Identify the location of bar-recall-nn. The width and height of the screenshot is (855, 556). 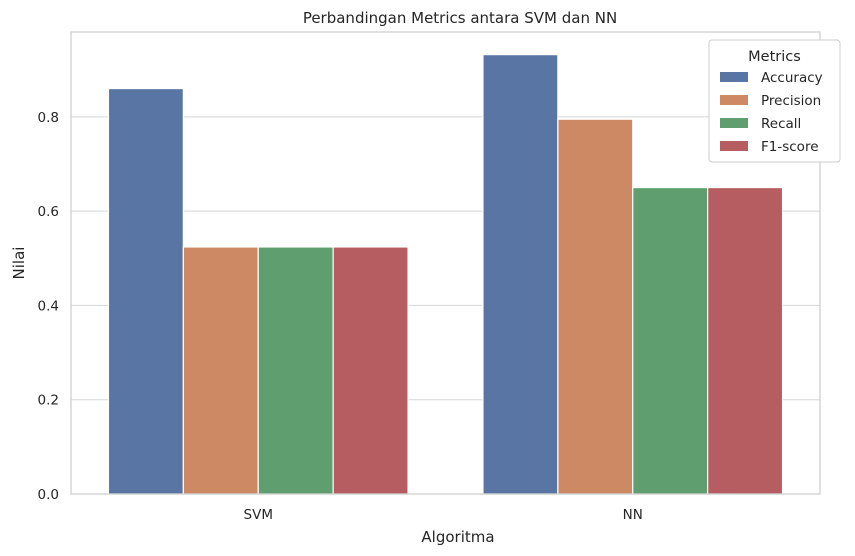
(670, 340).